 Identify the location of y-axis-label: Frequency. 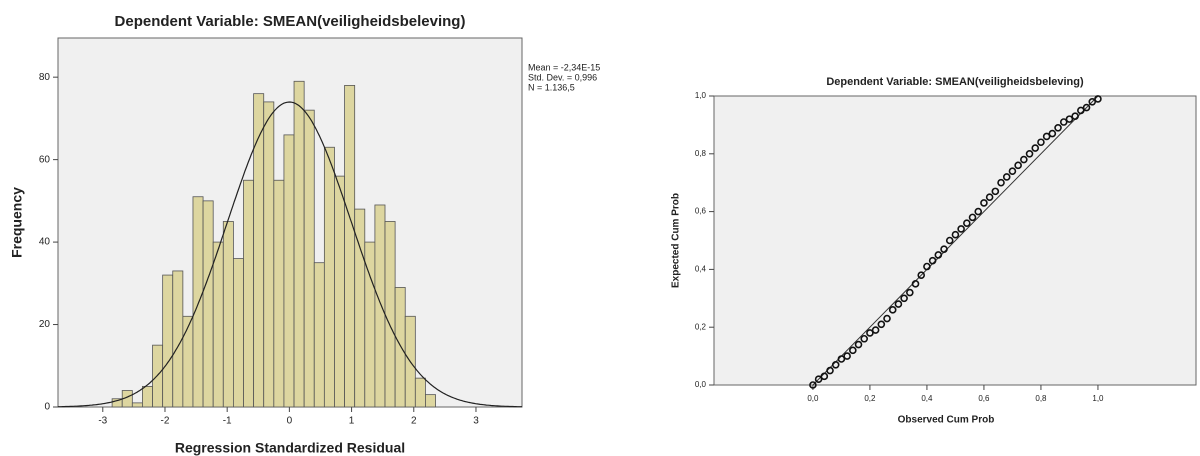
(17, 222).